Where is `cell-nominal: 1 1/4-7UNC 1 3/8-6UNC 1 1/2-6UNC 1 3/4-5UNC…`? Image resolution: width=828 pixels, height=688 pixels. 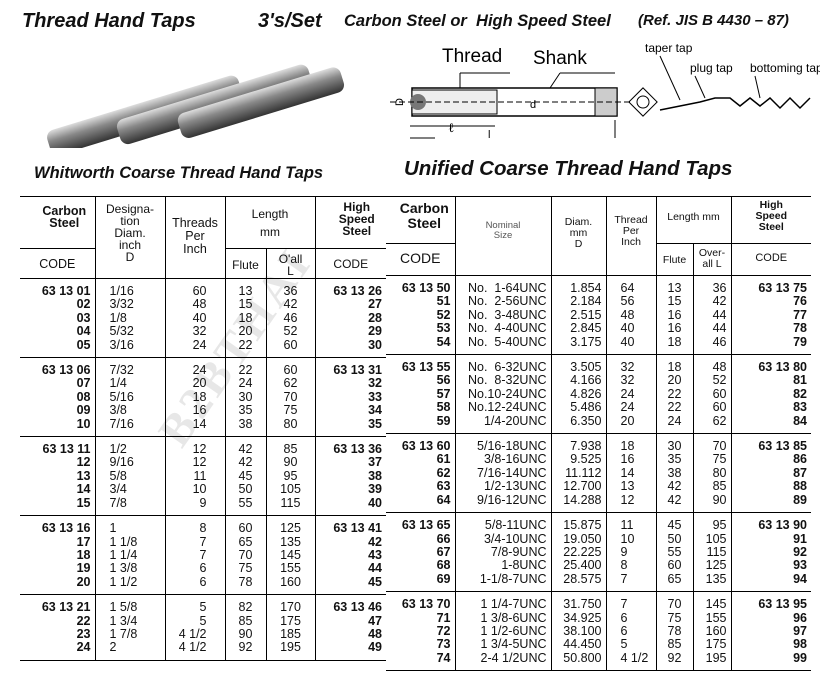
cell-nominal: 1 1/4-7UNC 1 3/8-6UNC 1 1/2-6UNC 1 3/4-5UNC… is located at coordinates (502, 631).